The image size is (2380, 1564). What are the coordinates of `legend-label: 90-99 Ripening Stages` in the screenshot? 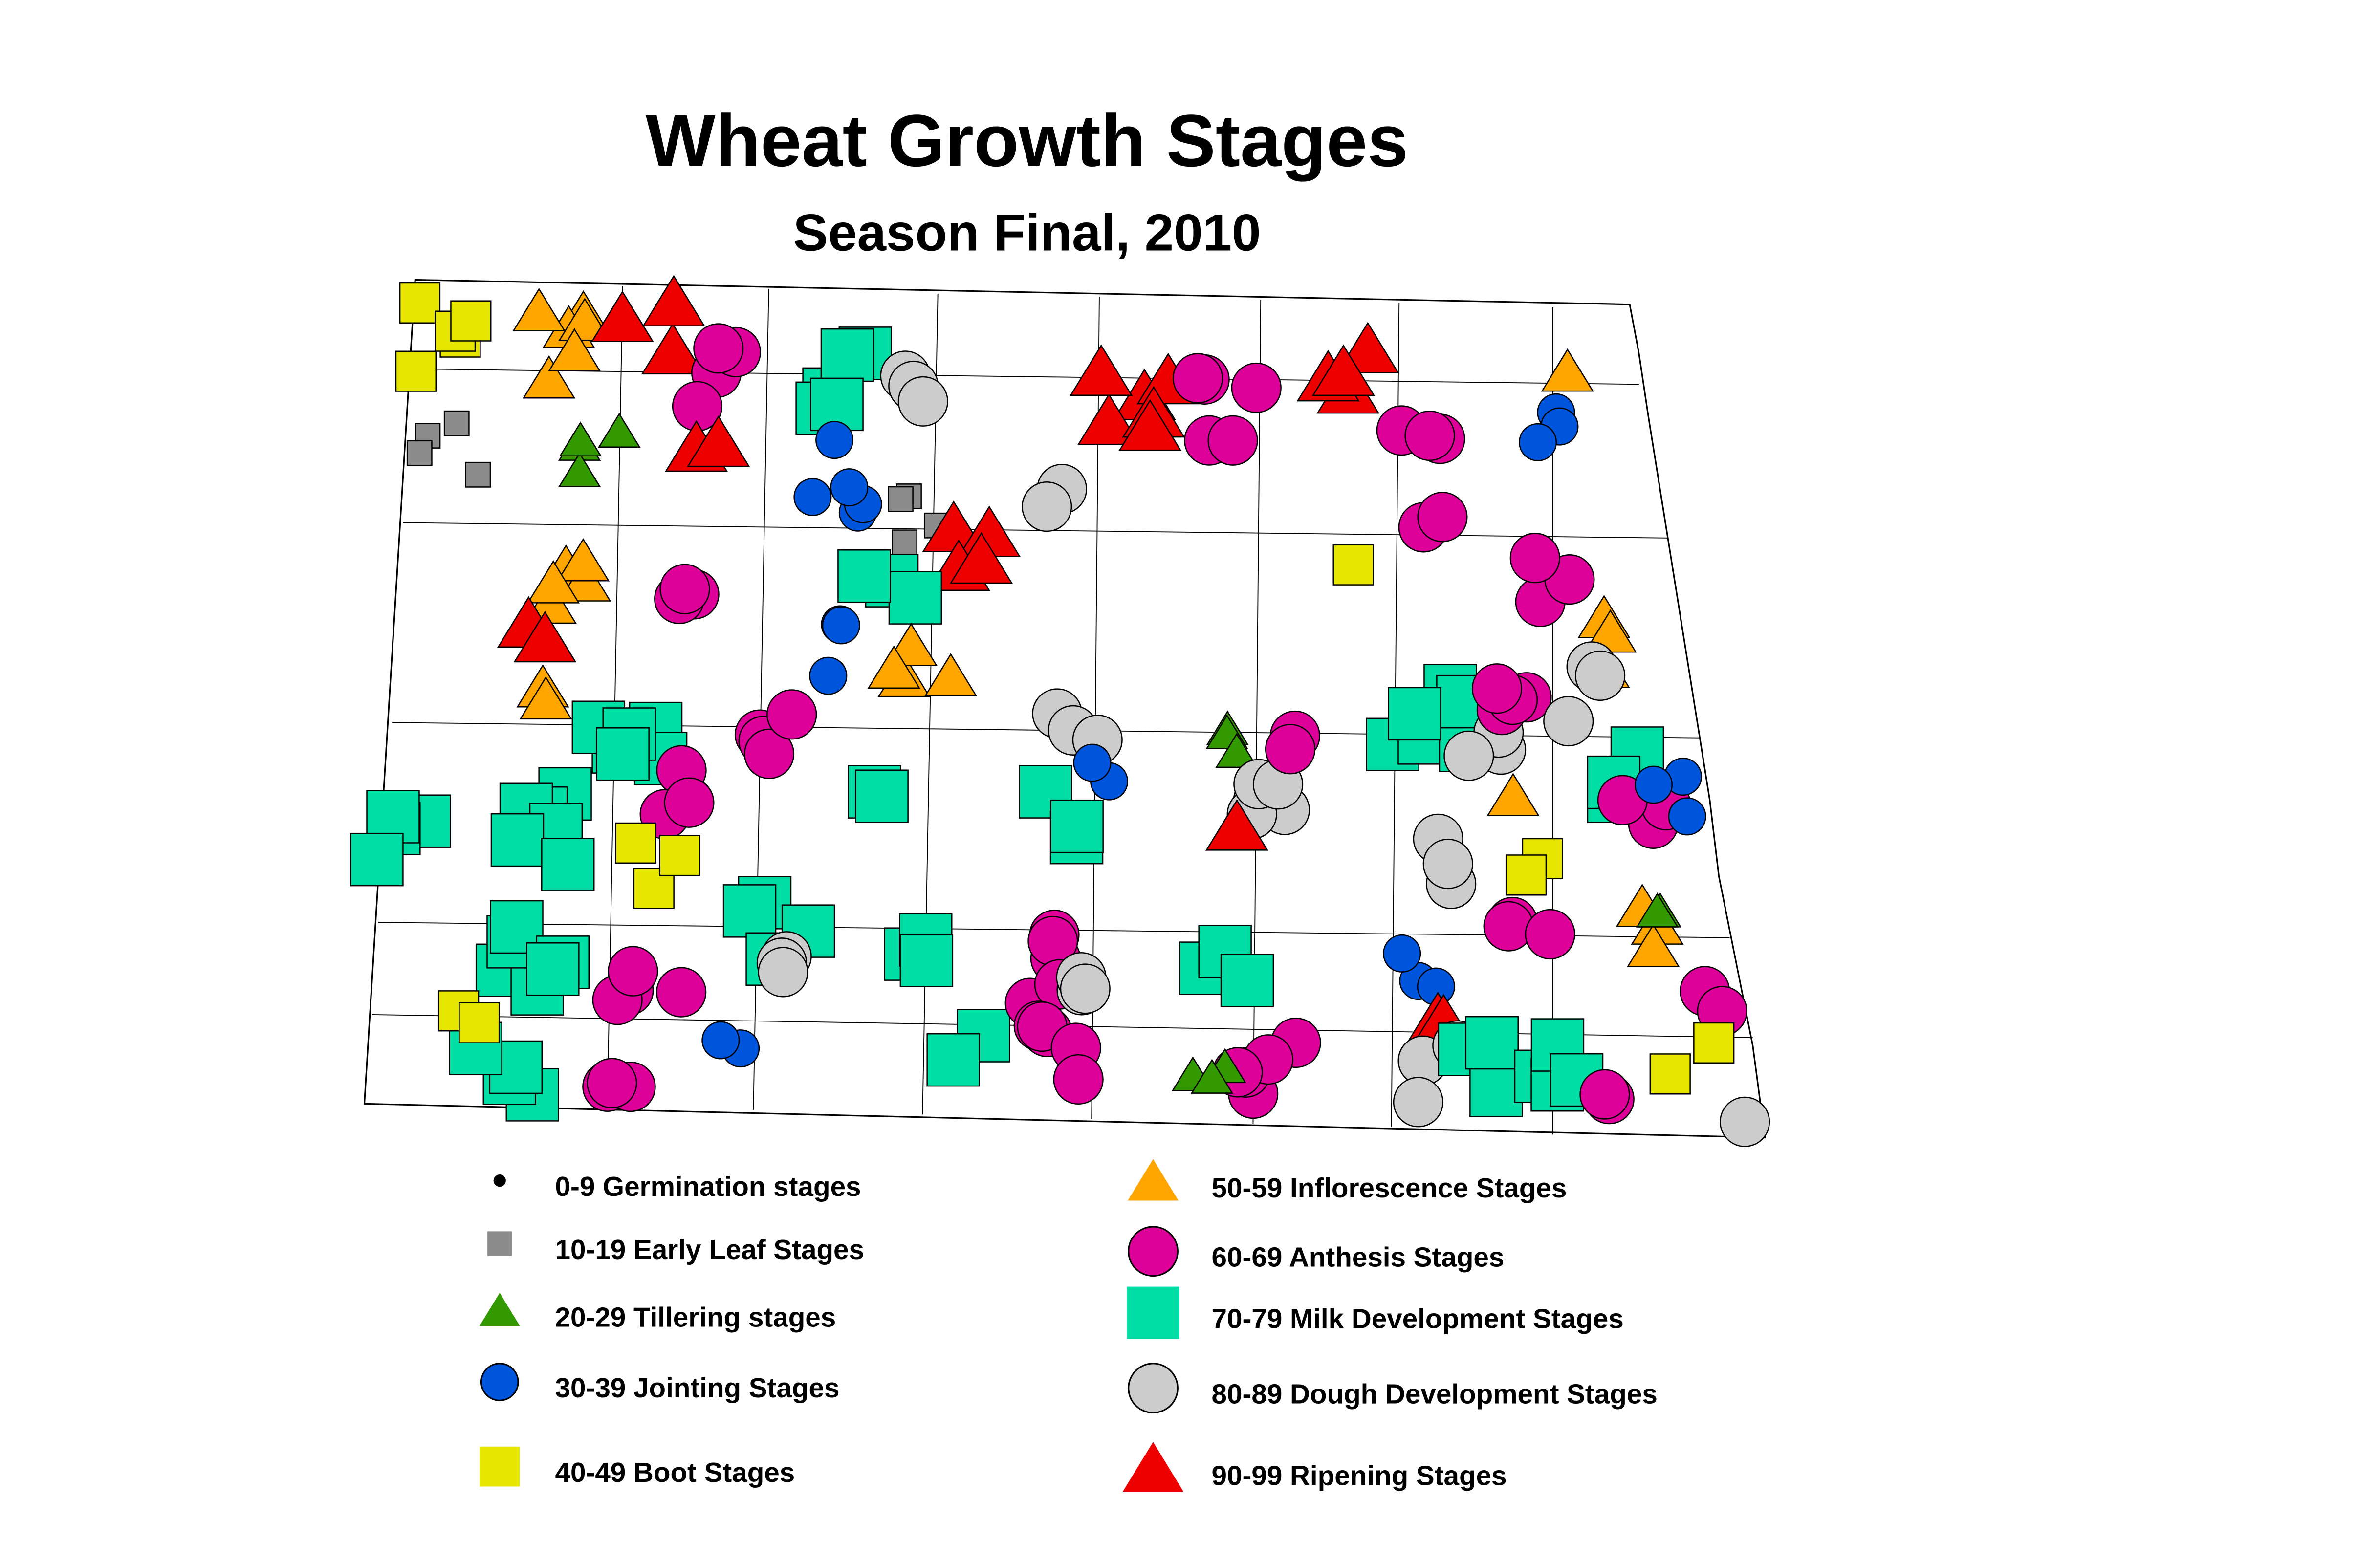 It's located at (1359, 1475).